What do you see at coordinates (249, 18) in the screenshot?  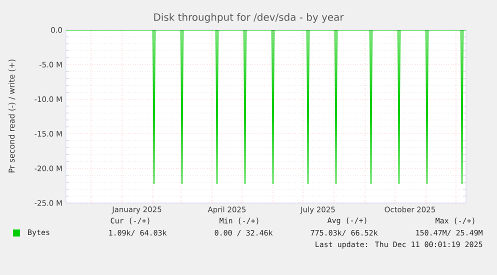 I see `chart-title: Disk throughput for /dev/sda - by year` at bounding box center [249, 18].